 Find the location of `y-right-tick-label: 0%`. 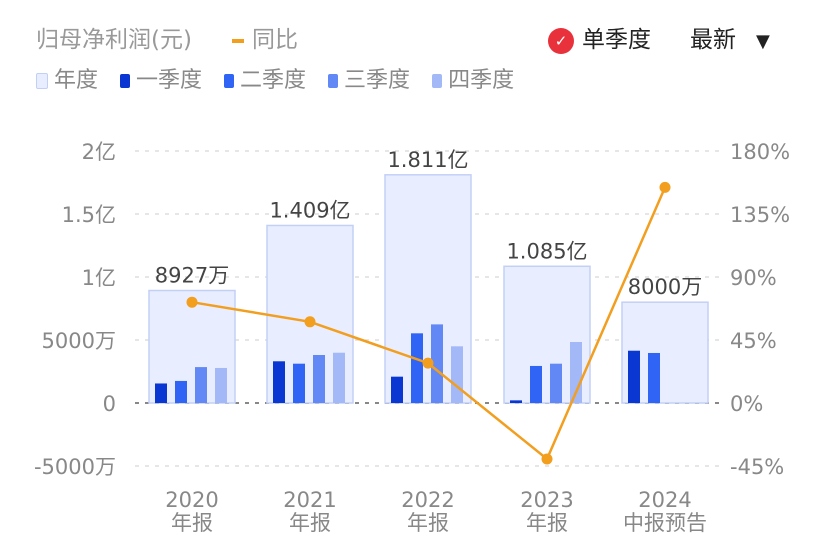

y-right-tick-label: 0% is located at coordinates (746, 404).